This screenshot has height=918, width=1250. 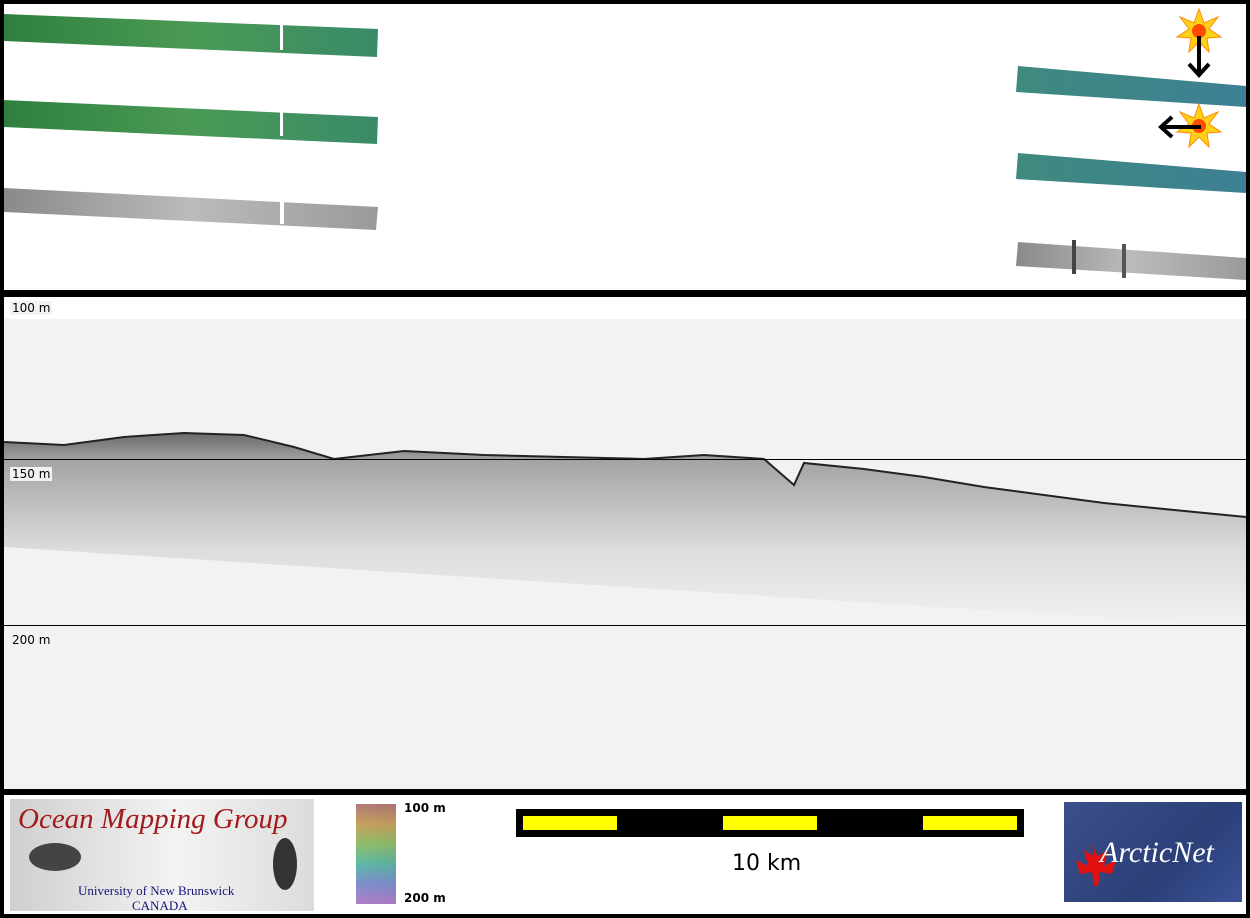 I want to click on logo-title: Ocean Mapping Group, so click(x=153, y=819).